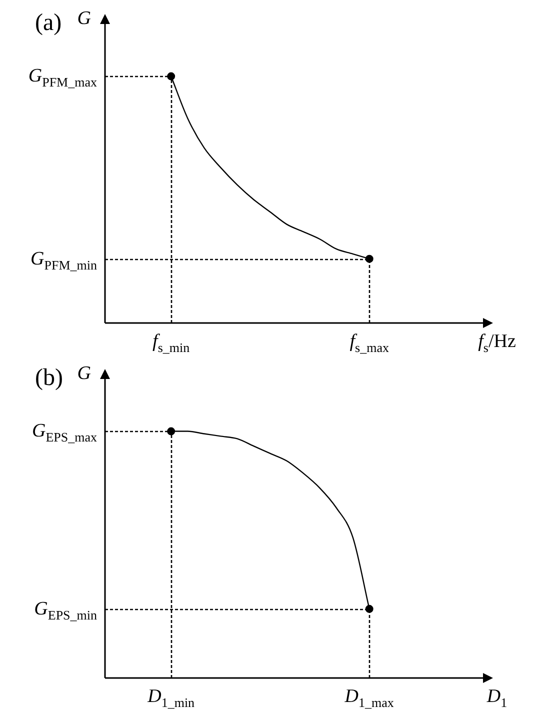 The image size is (540, 710). Describe the element at coordinates (49, 378) in the screenshot. I see `chart-title: (b)` at that location.